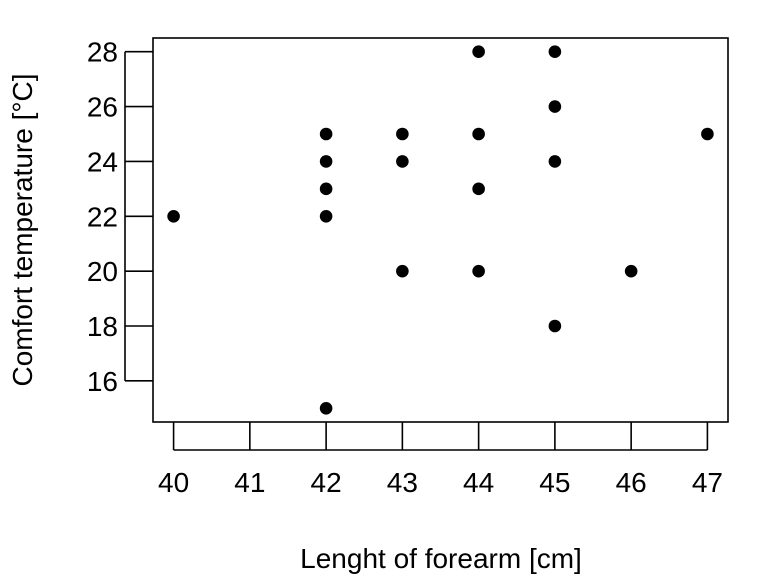 This screenshot has height=581, width=768. Describe the element at coordinates (402, 482) in the screenshot. I see `x-tick-label: 43` at that location.